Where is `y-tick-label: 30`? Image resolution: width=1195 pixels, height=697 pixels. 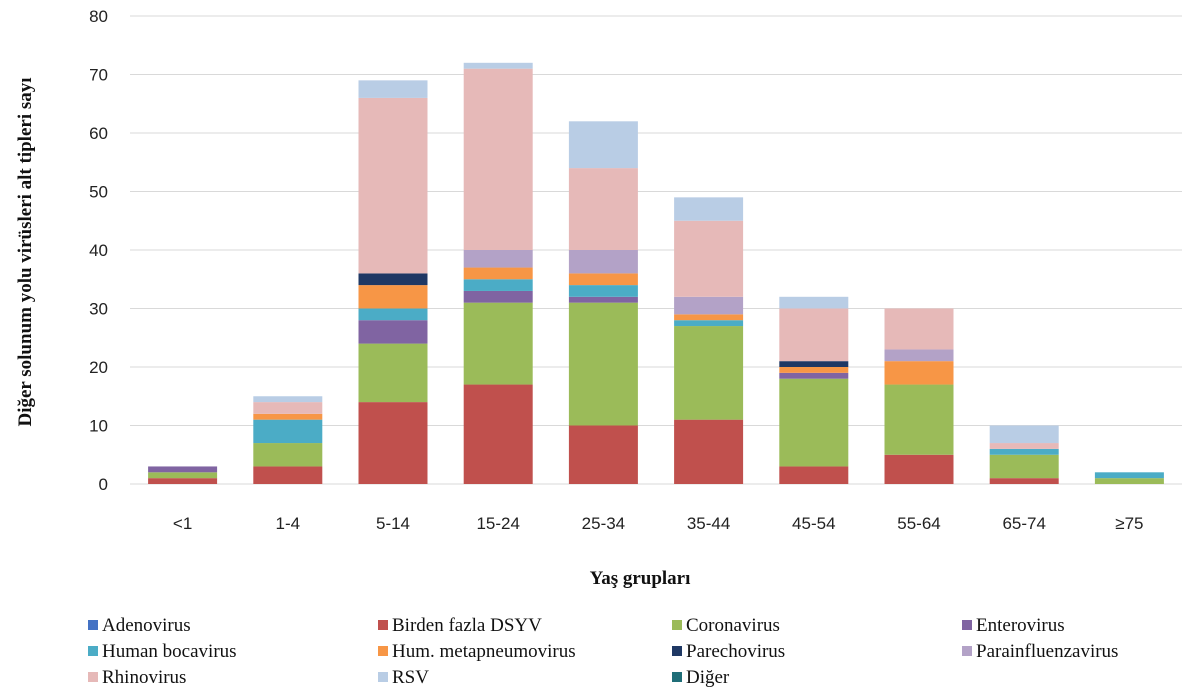 y-tick-label: 30 is located at coordinates (98, 309).